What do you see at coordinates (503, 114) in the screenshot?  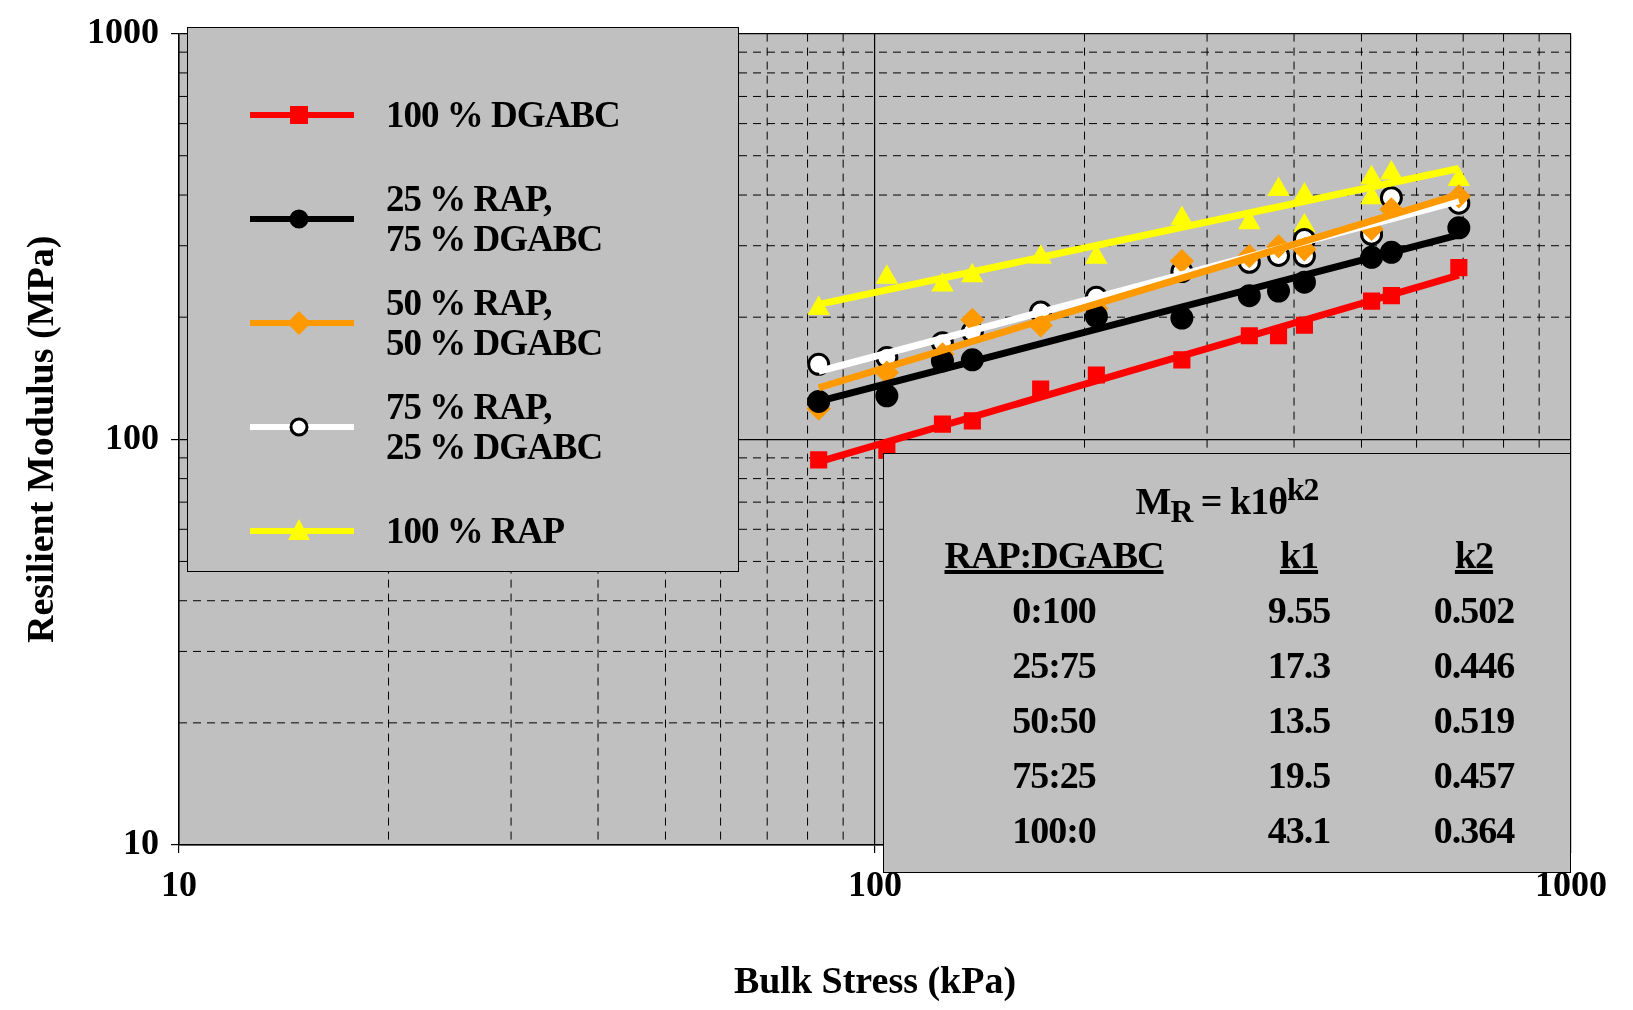 I see `legend-label: 100 % DGABC` at bounding box center [503, 114].